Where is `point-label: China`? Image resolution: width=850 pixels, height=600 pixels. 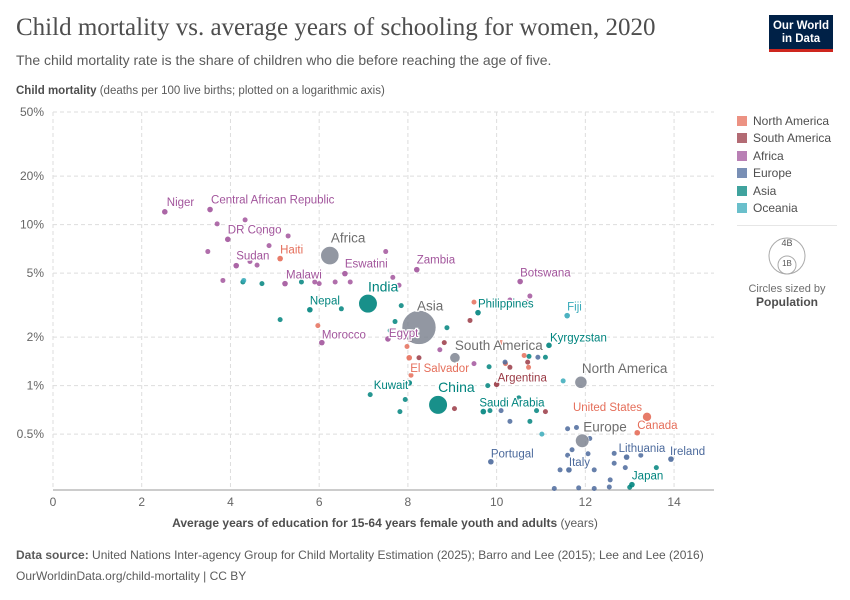 point-label: China is located at coordinates (456, 387).